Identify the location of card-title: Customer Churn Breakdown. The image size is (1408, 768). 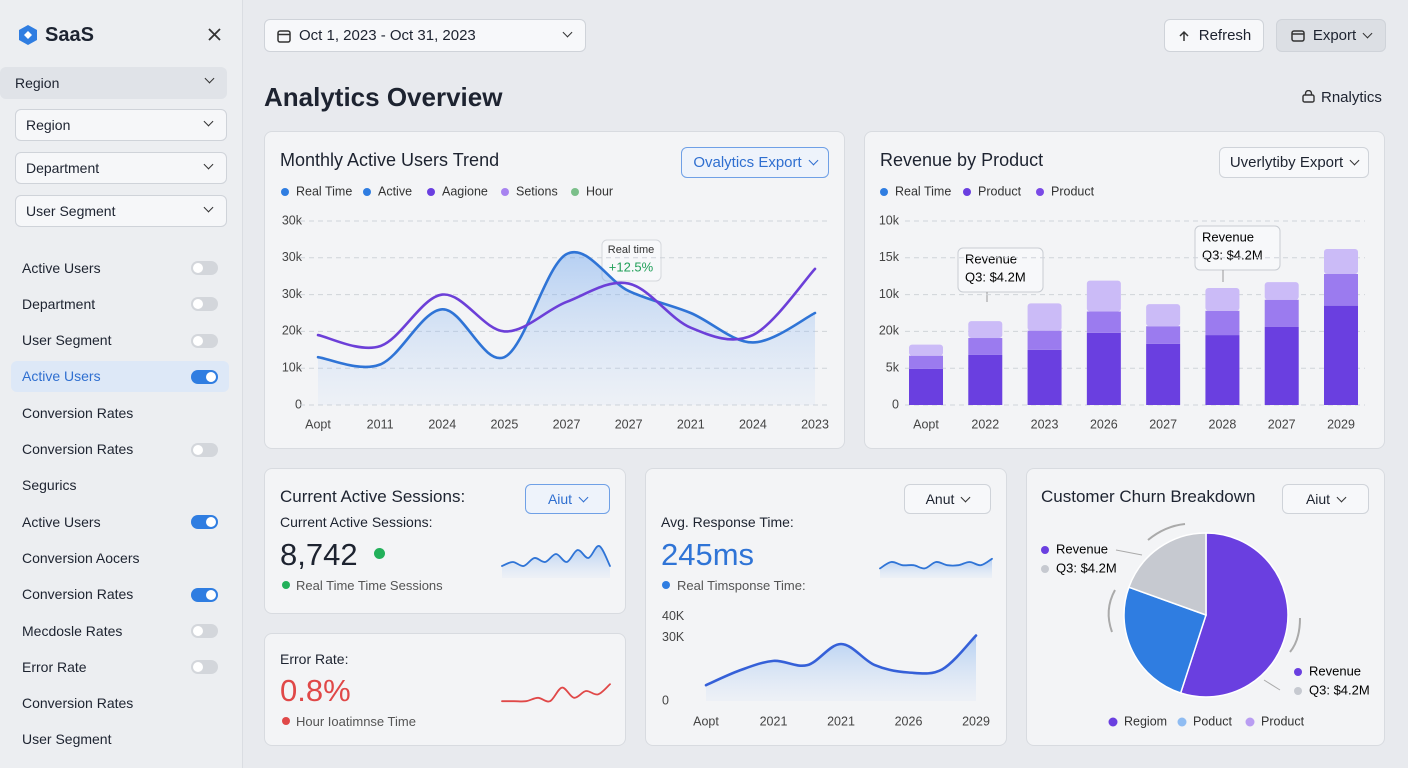
(1148, 496).